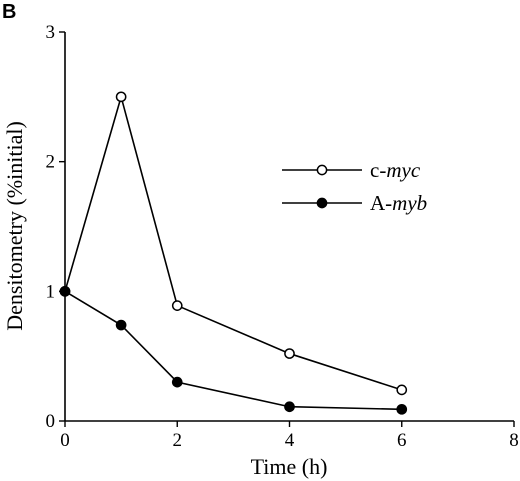  Describe the element at coordinates (395, 170) in the screenshot. I see `legend-label-c-myc: c-myc` at that location.